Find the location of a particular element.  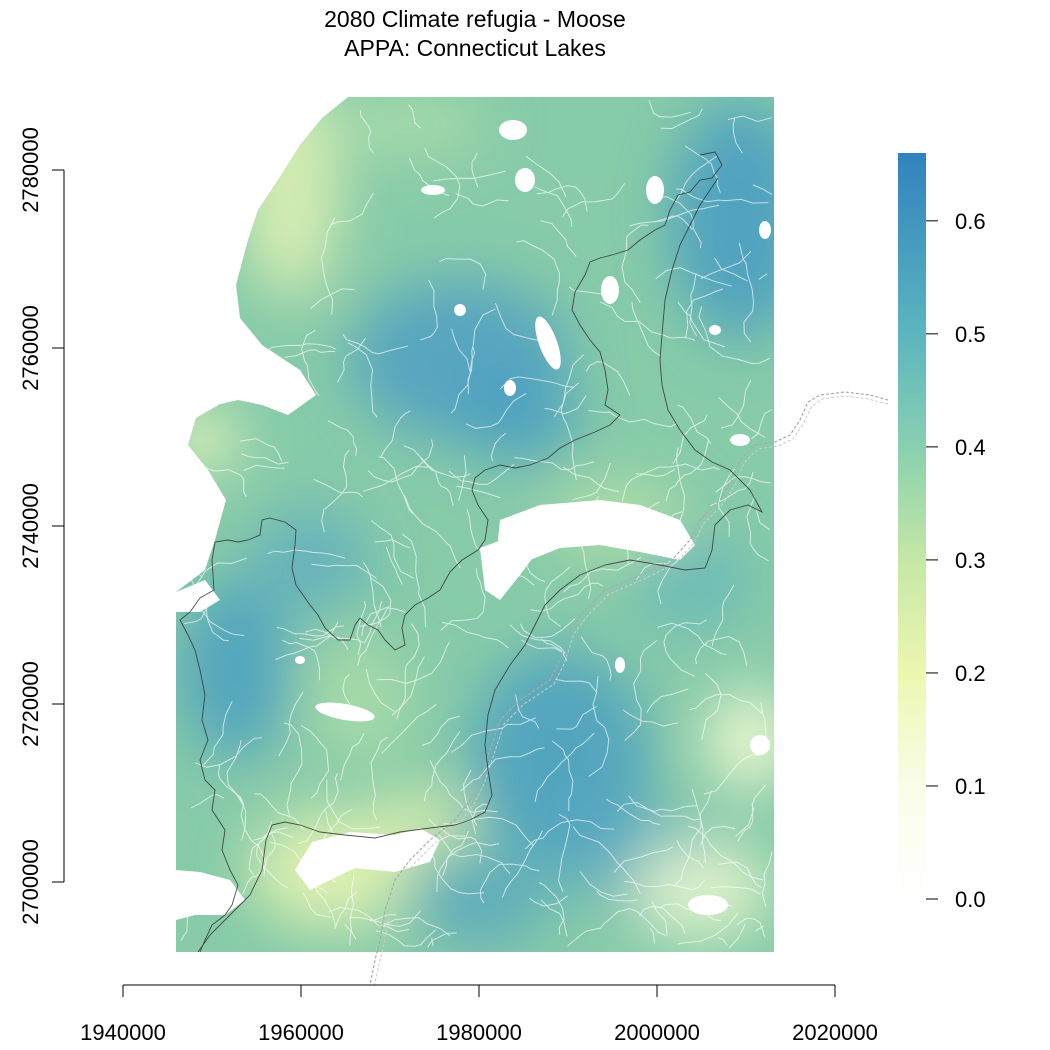

legend-tick-label: 0.6 is located at coordinates (970, 221).